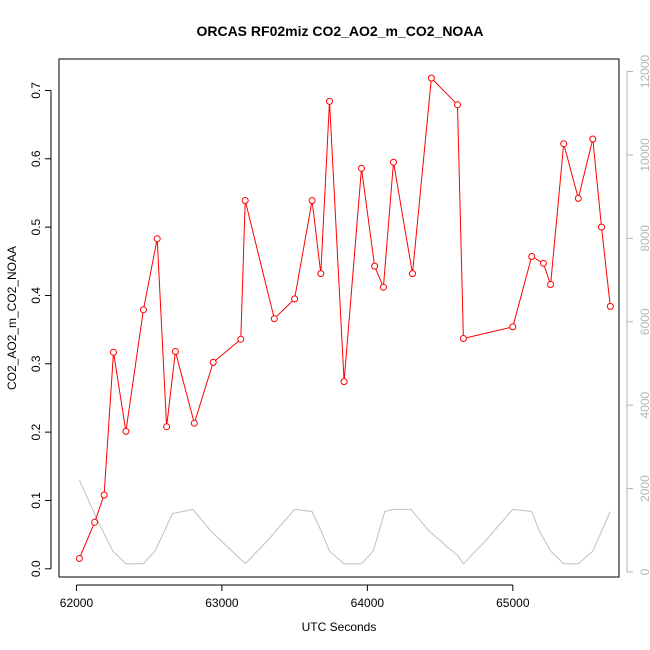  Describe the element at coordinates (77, 603) in the screenshot. I see `x-tick-label: 62000` at that location.